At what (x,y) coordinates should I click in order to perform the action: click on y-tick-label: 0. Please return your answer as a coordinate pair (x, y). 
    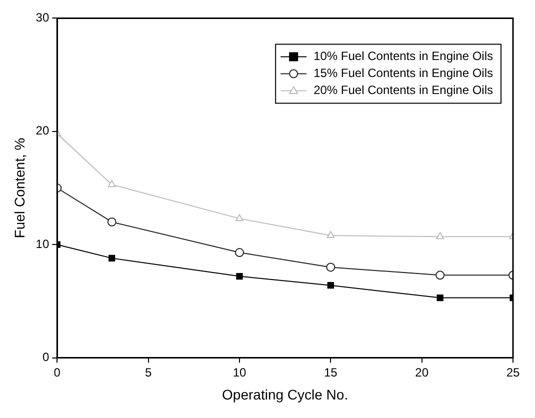
    Looking at the image, I should click on (46, 357).